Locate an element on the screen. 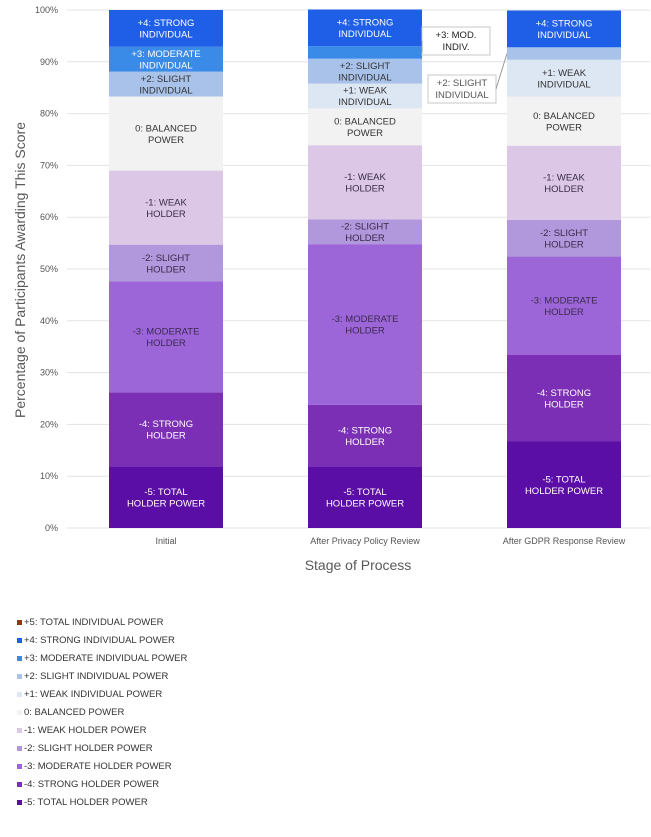 The width and height of the screenshot is (651, 837). legend-item: -3: MODERATE HOLDER POWER is located at coordinates (102, 766).